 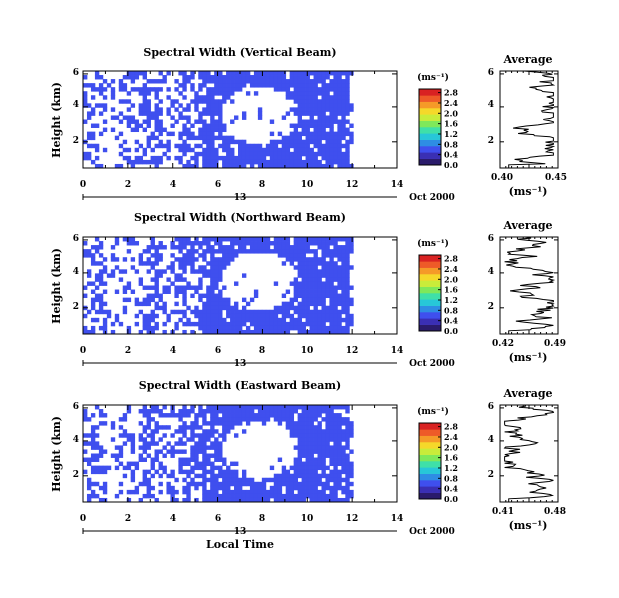 What do you see at coordinates (555, 344) in the screenshot?
I see `profile-x-tick-label: 0.49` at bounding box center [555, 344].